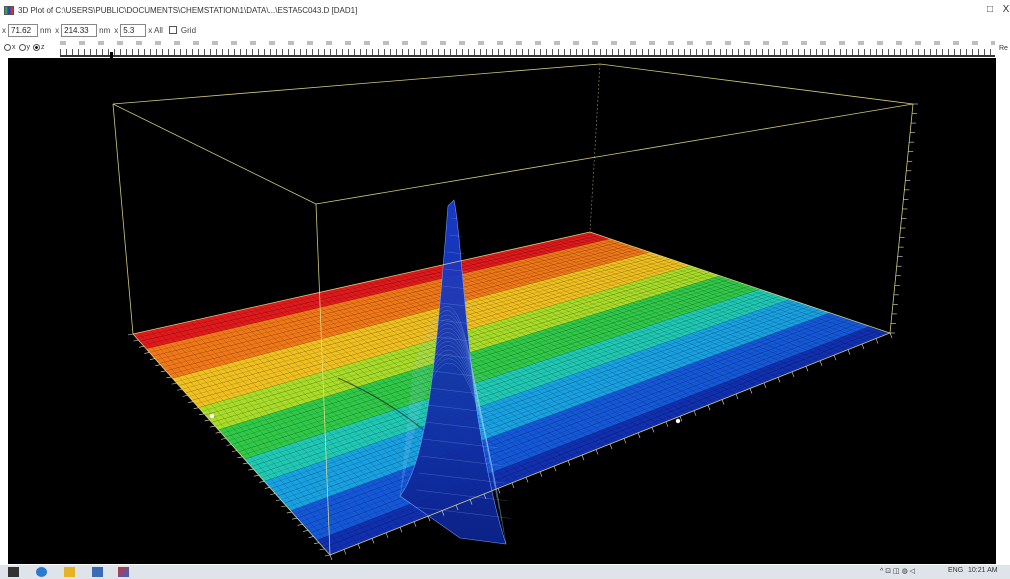 The width and height of the screenshot is (1010, 579). I want to click on browser-icon, so click(41, 572).